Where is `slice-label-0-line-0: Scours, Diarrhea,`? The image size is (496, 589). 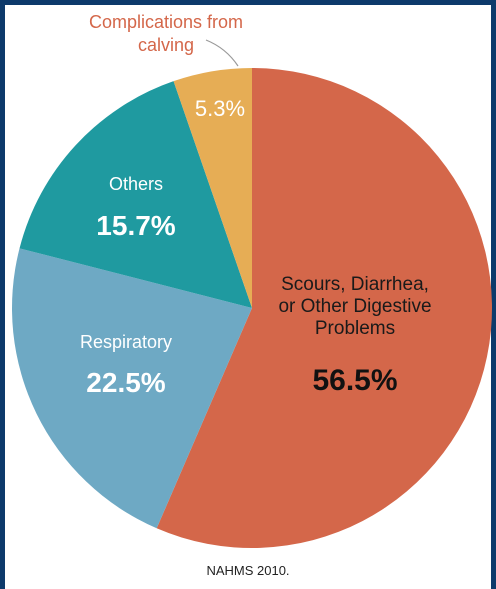 slice-label-0-line-0: Scours, Diarrhea, is located at coordinates (355, 284).